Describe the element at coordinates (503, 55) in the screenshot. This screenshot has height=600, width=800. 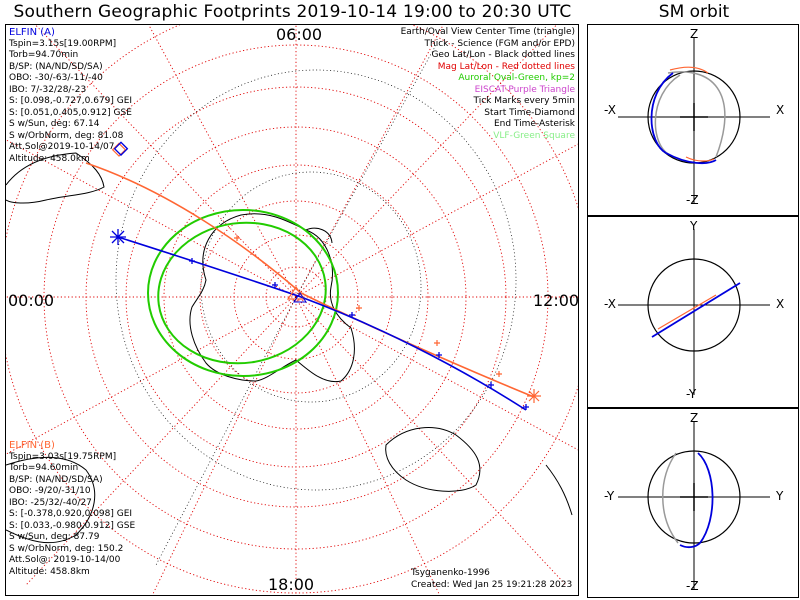
I see `legend-item: Geo Lat/Lon - Black dotted lines` at that location.